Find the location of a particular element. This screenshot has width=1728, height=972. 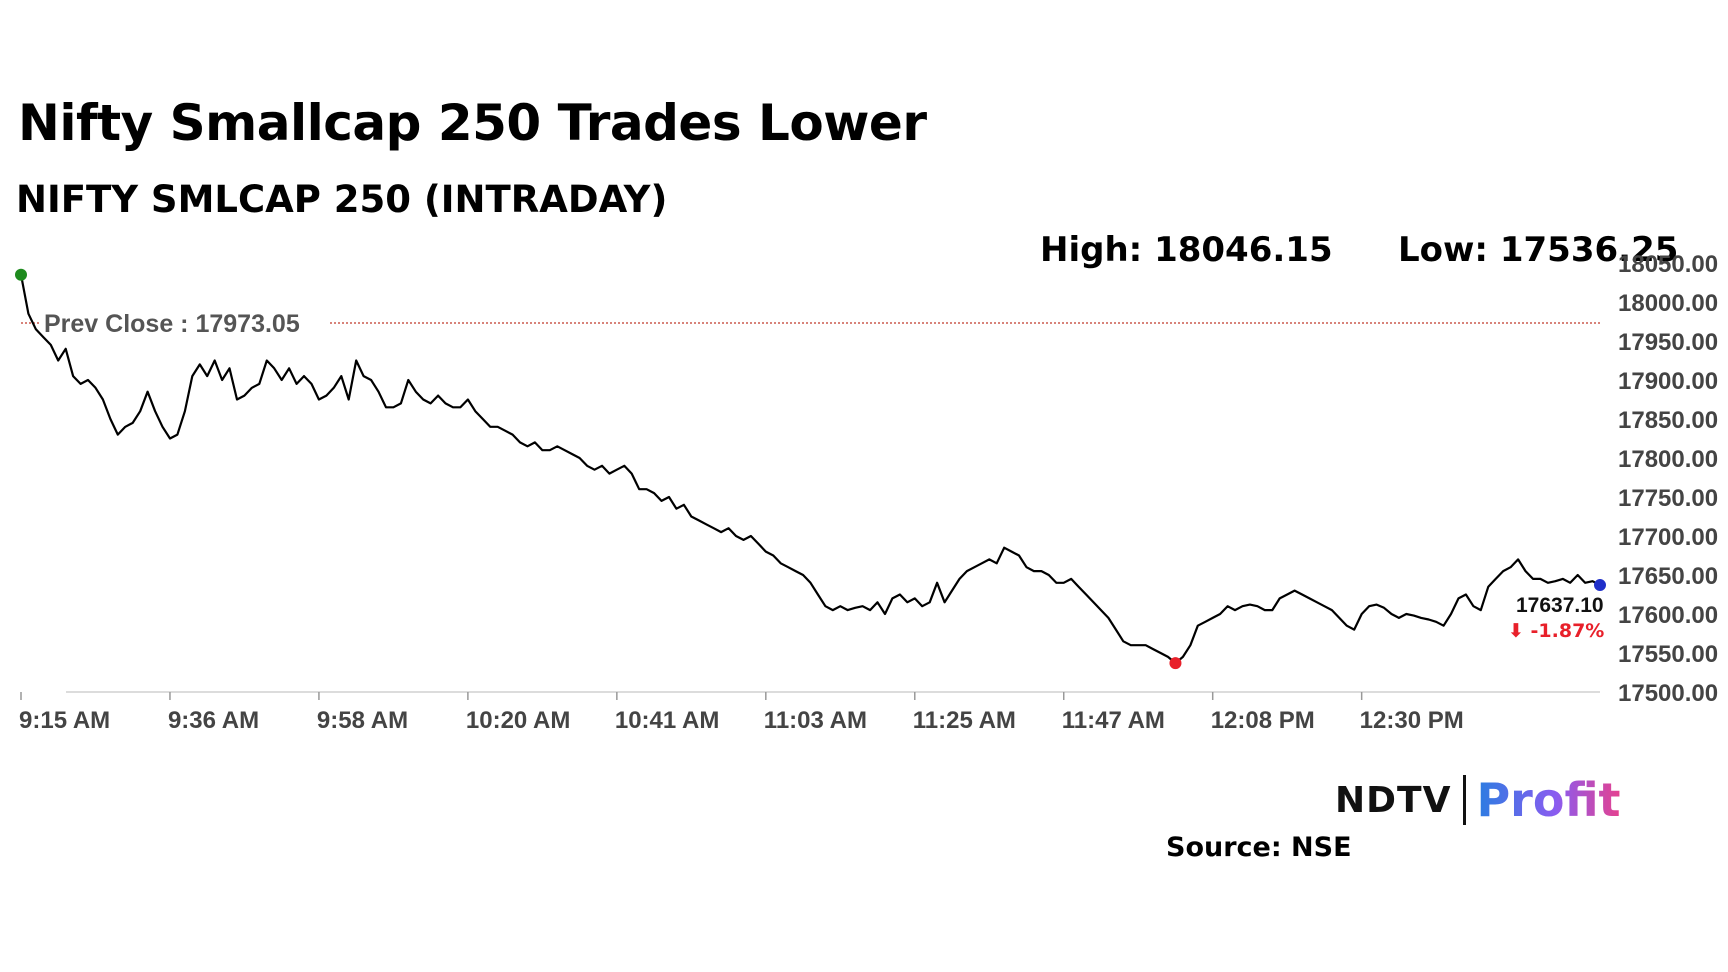

y-tick-label: 17850.00 is located at coordinates (1668, 420).